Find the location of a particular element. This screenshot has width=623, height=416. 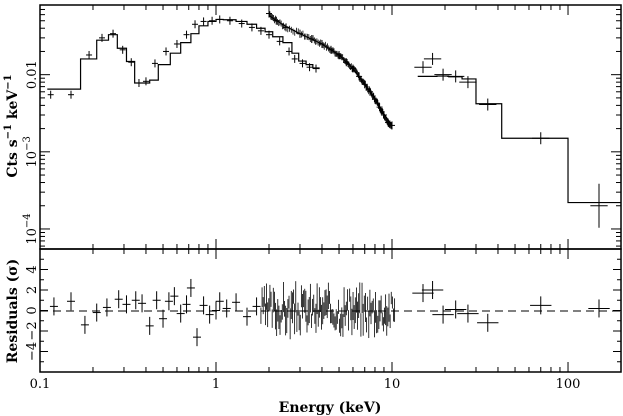

residuals-y-tick-labels: −4 −2 0 2 4 is located at coordinates (32, 313).